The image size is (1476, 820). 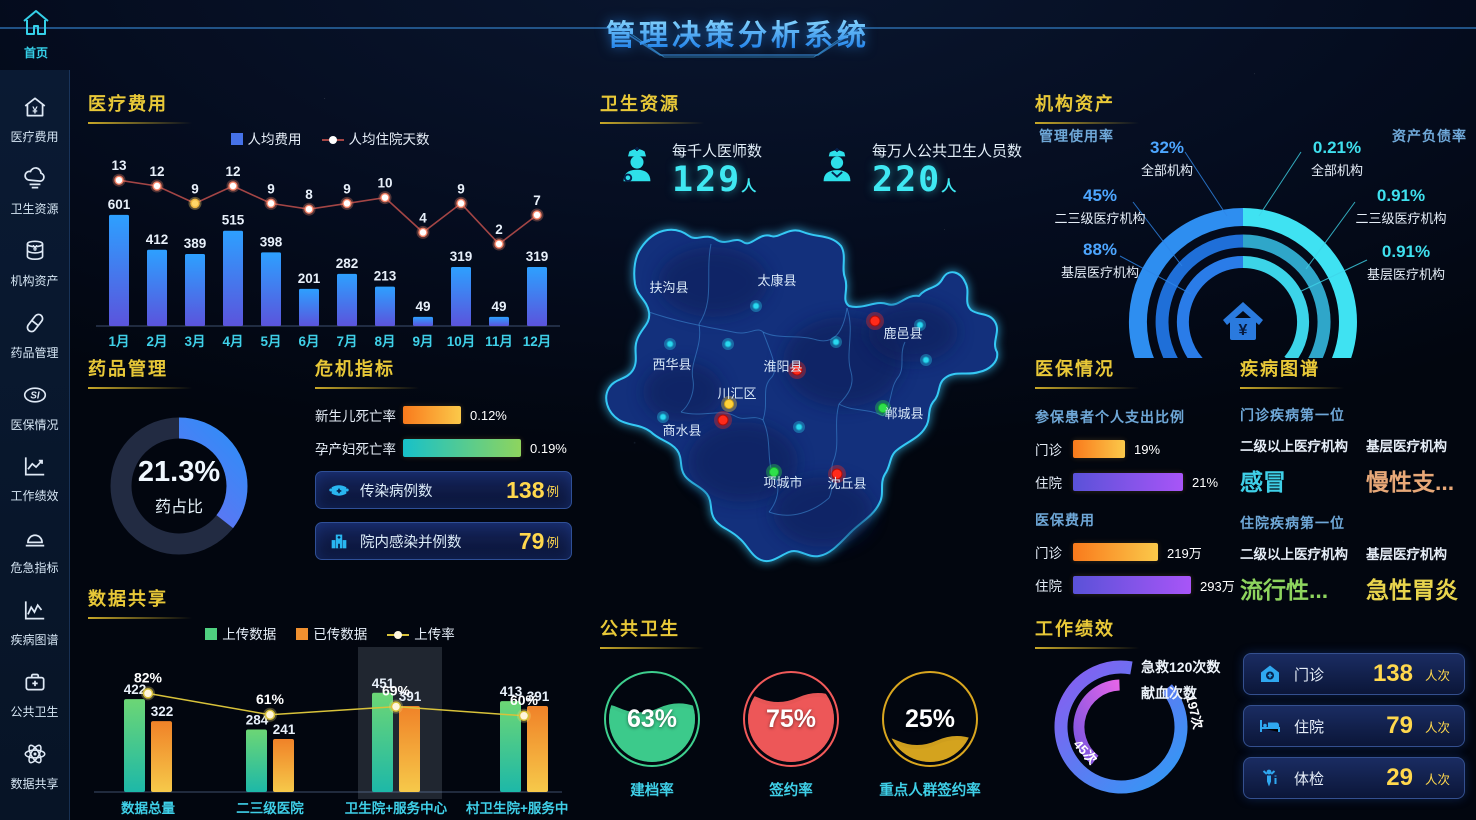 What do you see at coordinates (119, 270) in the screenshot?
I see `bar-1月` at bounding box center [119, 270].